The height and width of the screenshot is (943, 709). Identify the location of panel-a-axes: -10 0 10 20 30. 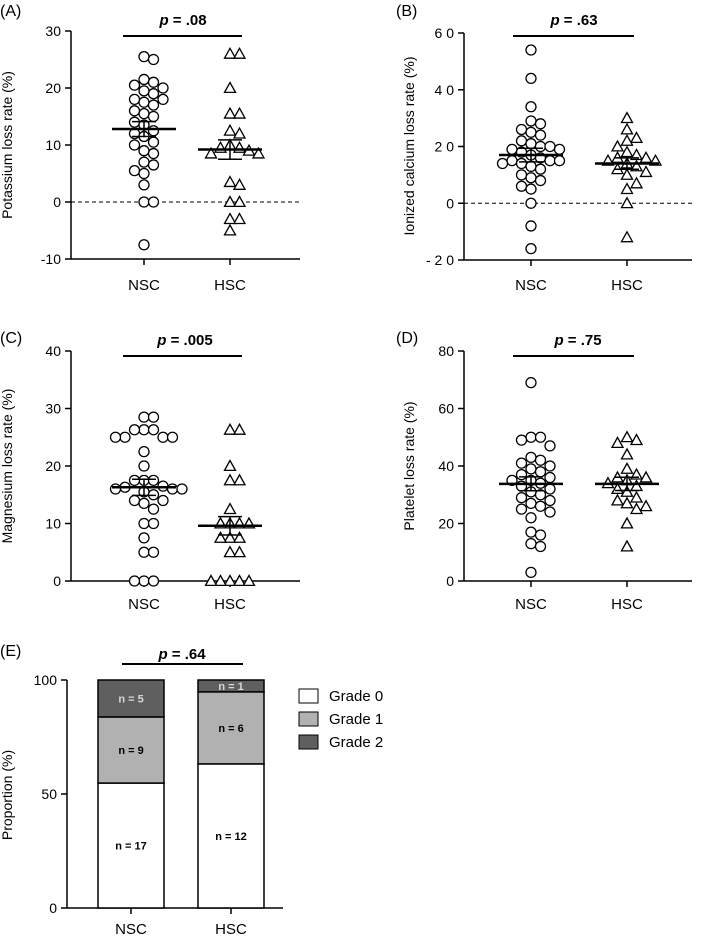
(170, 145).